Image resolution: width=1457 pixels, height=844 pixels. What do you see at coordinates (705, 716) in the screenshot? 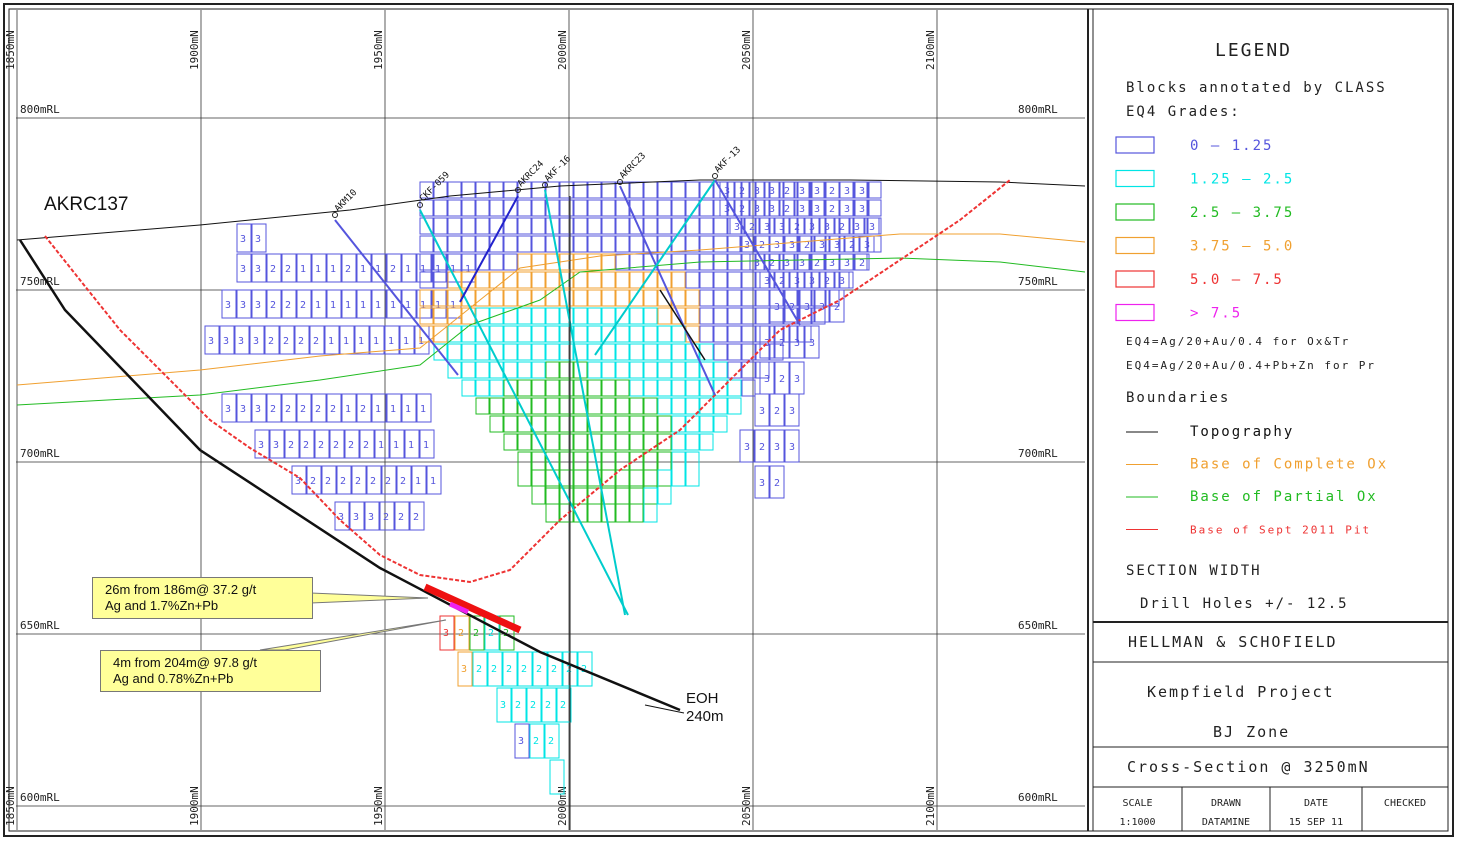
I see `eoh-depth: 240m` at bounding box center [705, 716].